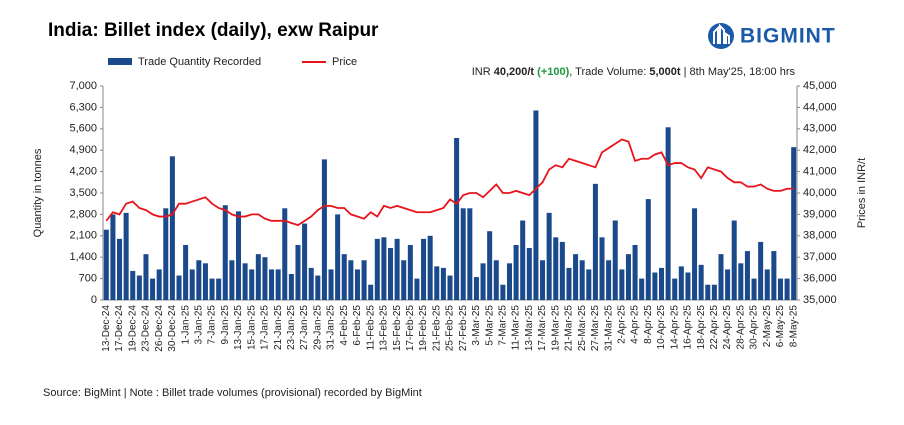  Describe the element at coordinates (331, 327) in the screenshot. I see `x-tick-label: 31-Jan-25` at that location.